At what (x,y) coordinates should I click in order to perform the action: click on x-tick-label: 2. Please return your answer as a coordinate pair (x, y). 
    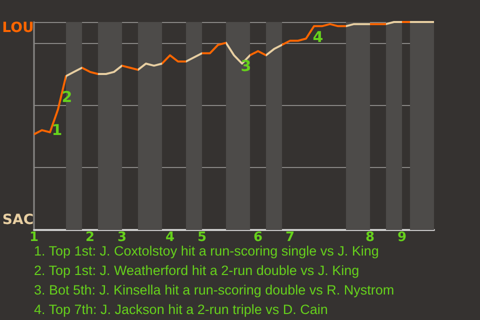
    Looking at the image, I should click on (90, 237).